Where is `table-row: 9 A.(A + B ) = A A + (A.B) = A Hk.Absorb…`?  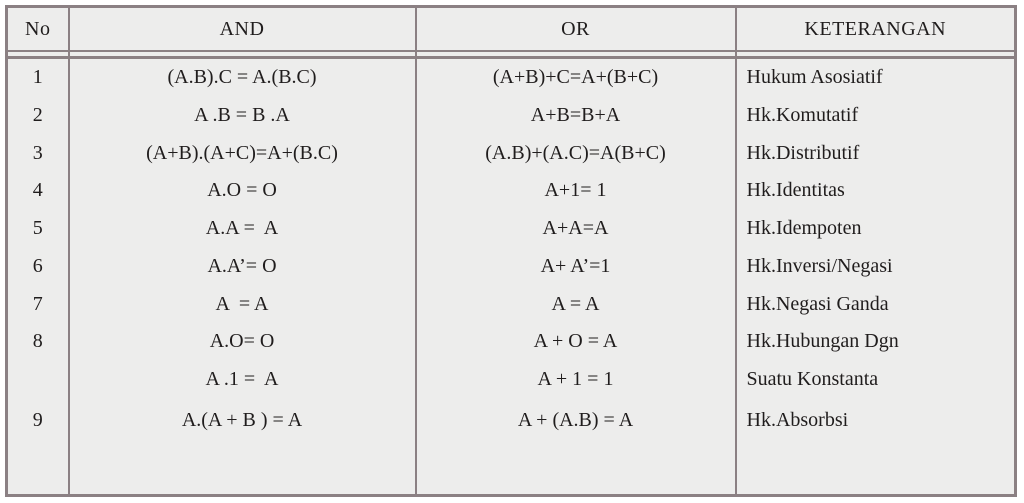
table-row: 9 A.(A + B ) = A A + (A.B) = A Hk.Absorb… is located at coordinates (511, 420).